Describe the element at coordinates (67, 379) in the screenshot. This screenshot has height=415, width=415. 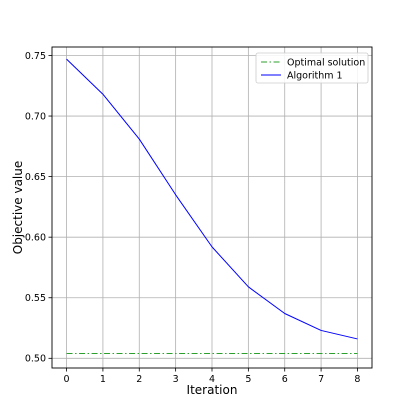
I see `x-tick-label: 0` at that location.